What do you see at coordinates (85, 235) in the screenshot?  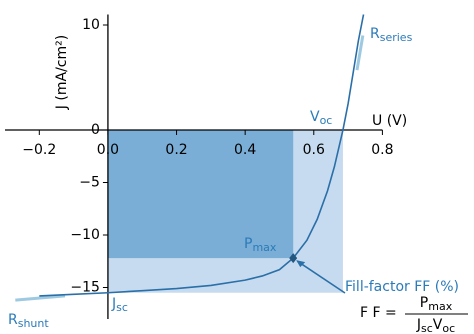 I see `y-tick-label: −10` at bounding box center [85, 235].